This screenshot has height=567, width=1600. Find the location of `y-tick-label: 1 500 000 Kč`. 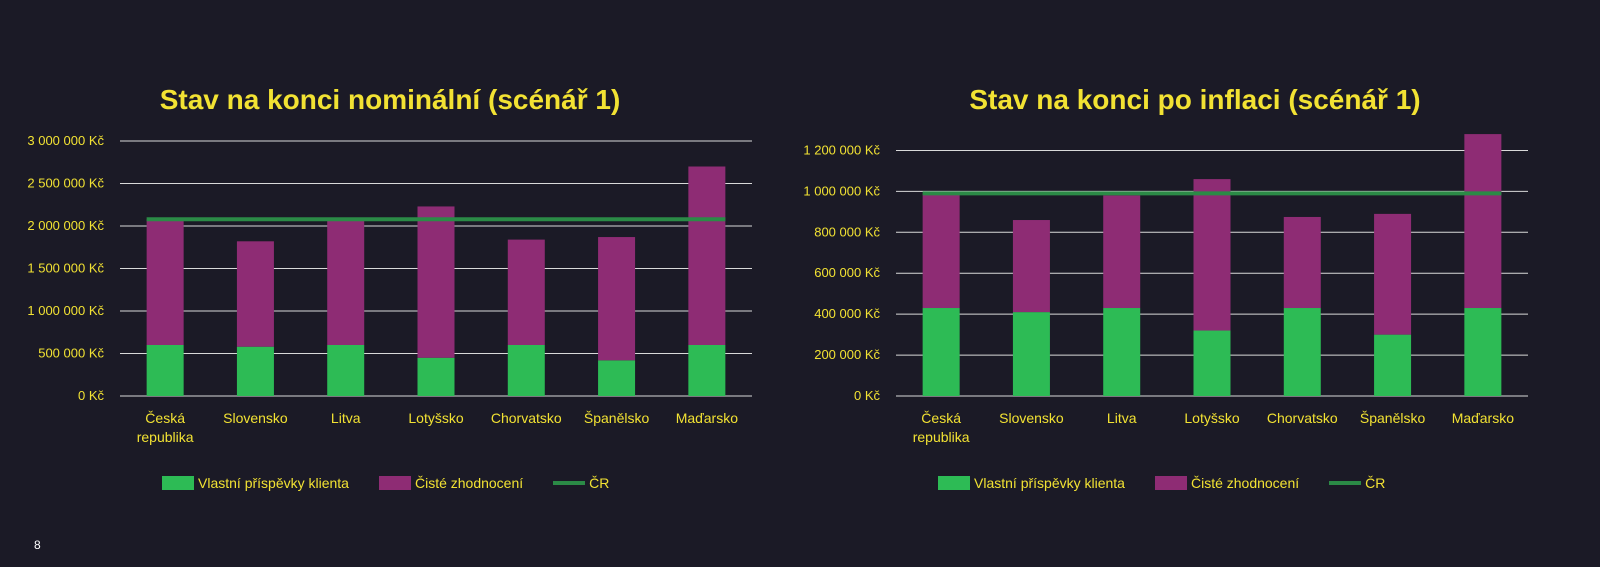

y-tick-label: 1 500 000 Kč is located at coordinates (65, 268).